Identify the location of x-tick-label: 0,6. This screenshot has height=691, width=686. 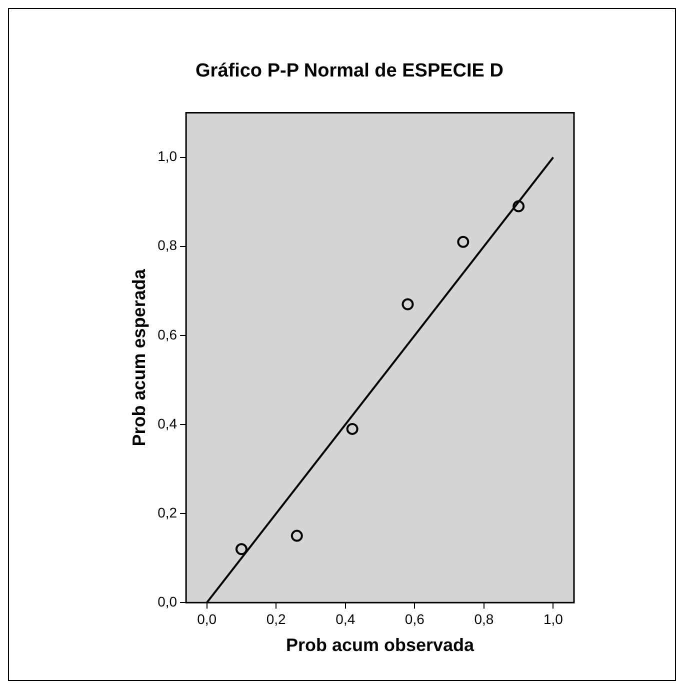
(414, 618).